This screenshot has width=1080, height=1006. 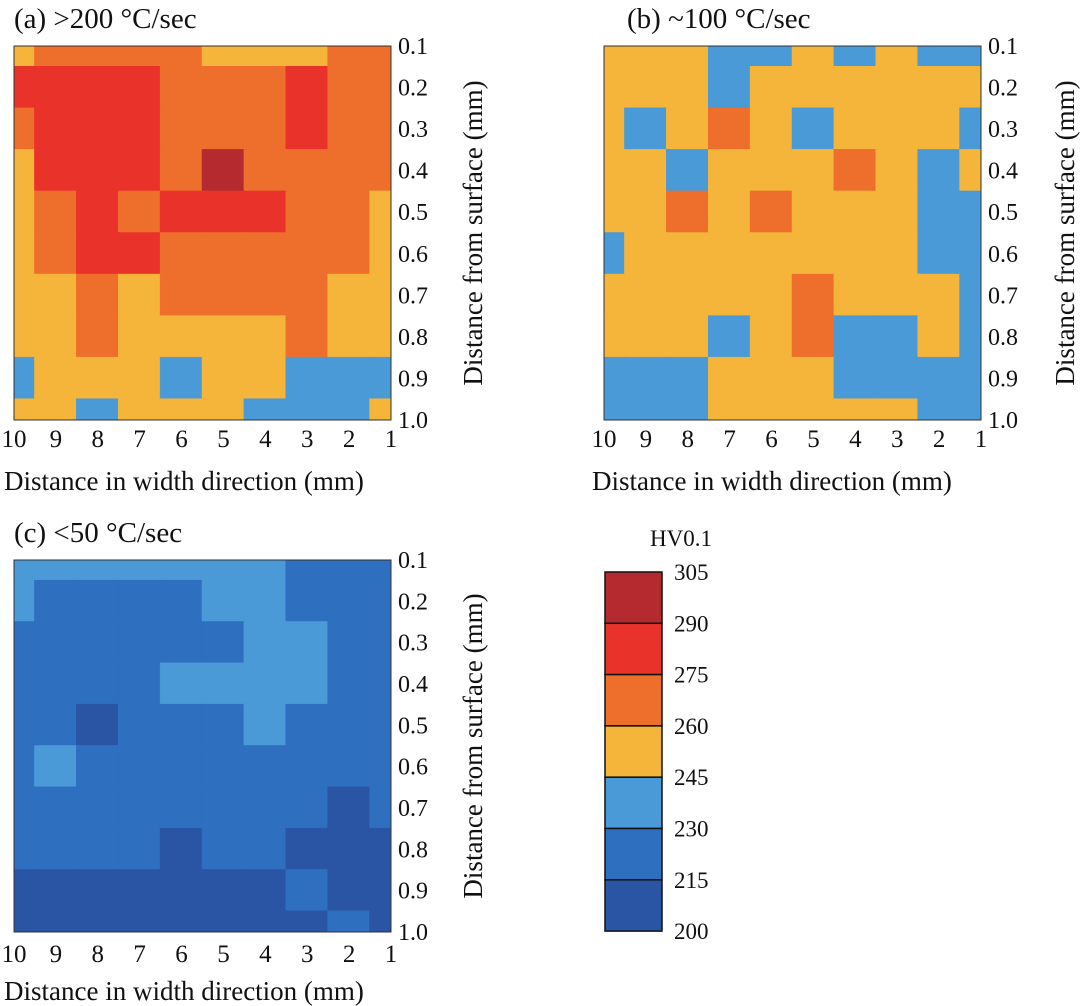 I want to click on x-tick-label: 6, so click(x=181, y=954).